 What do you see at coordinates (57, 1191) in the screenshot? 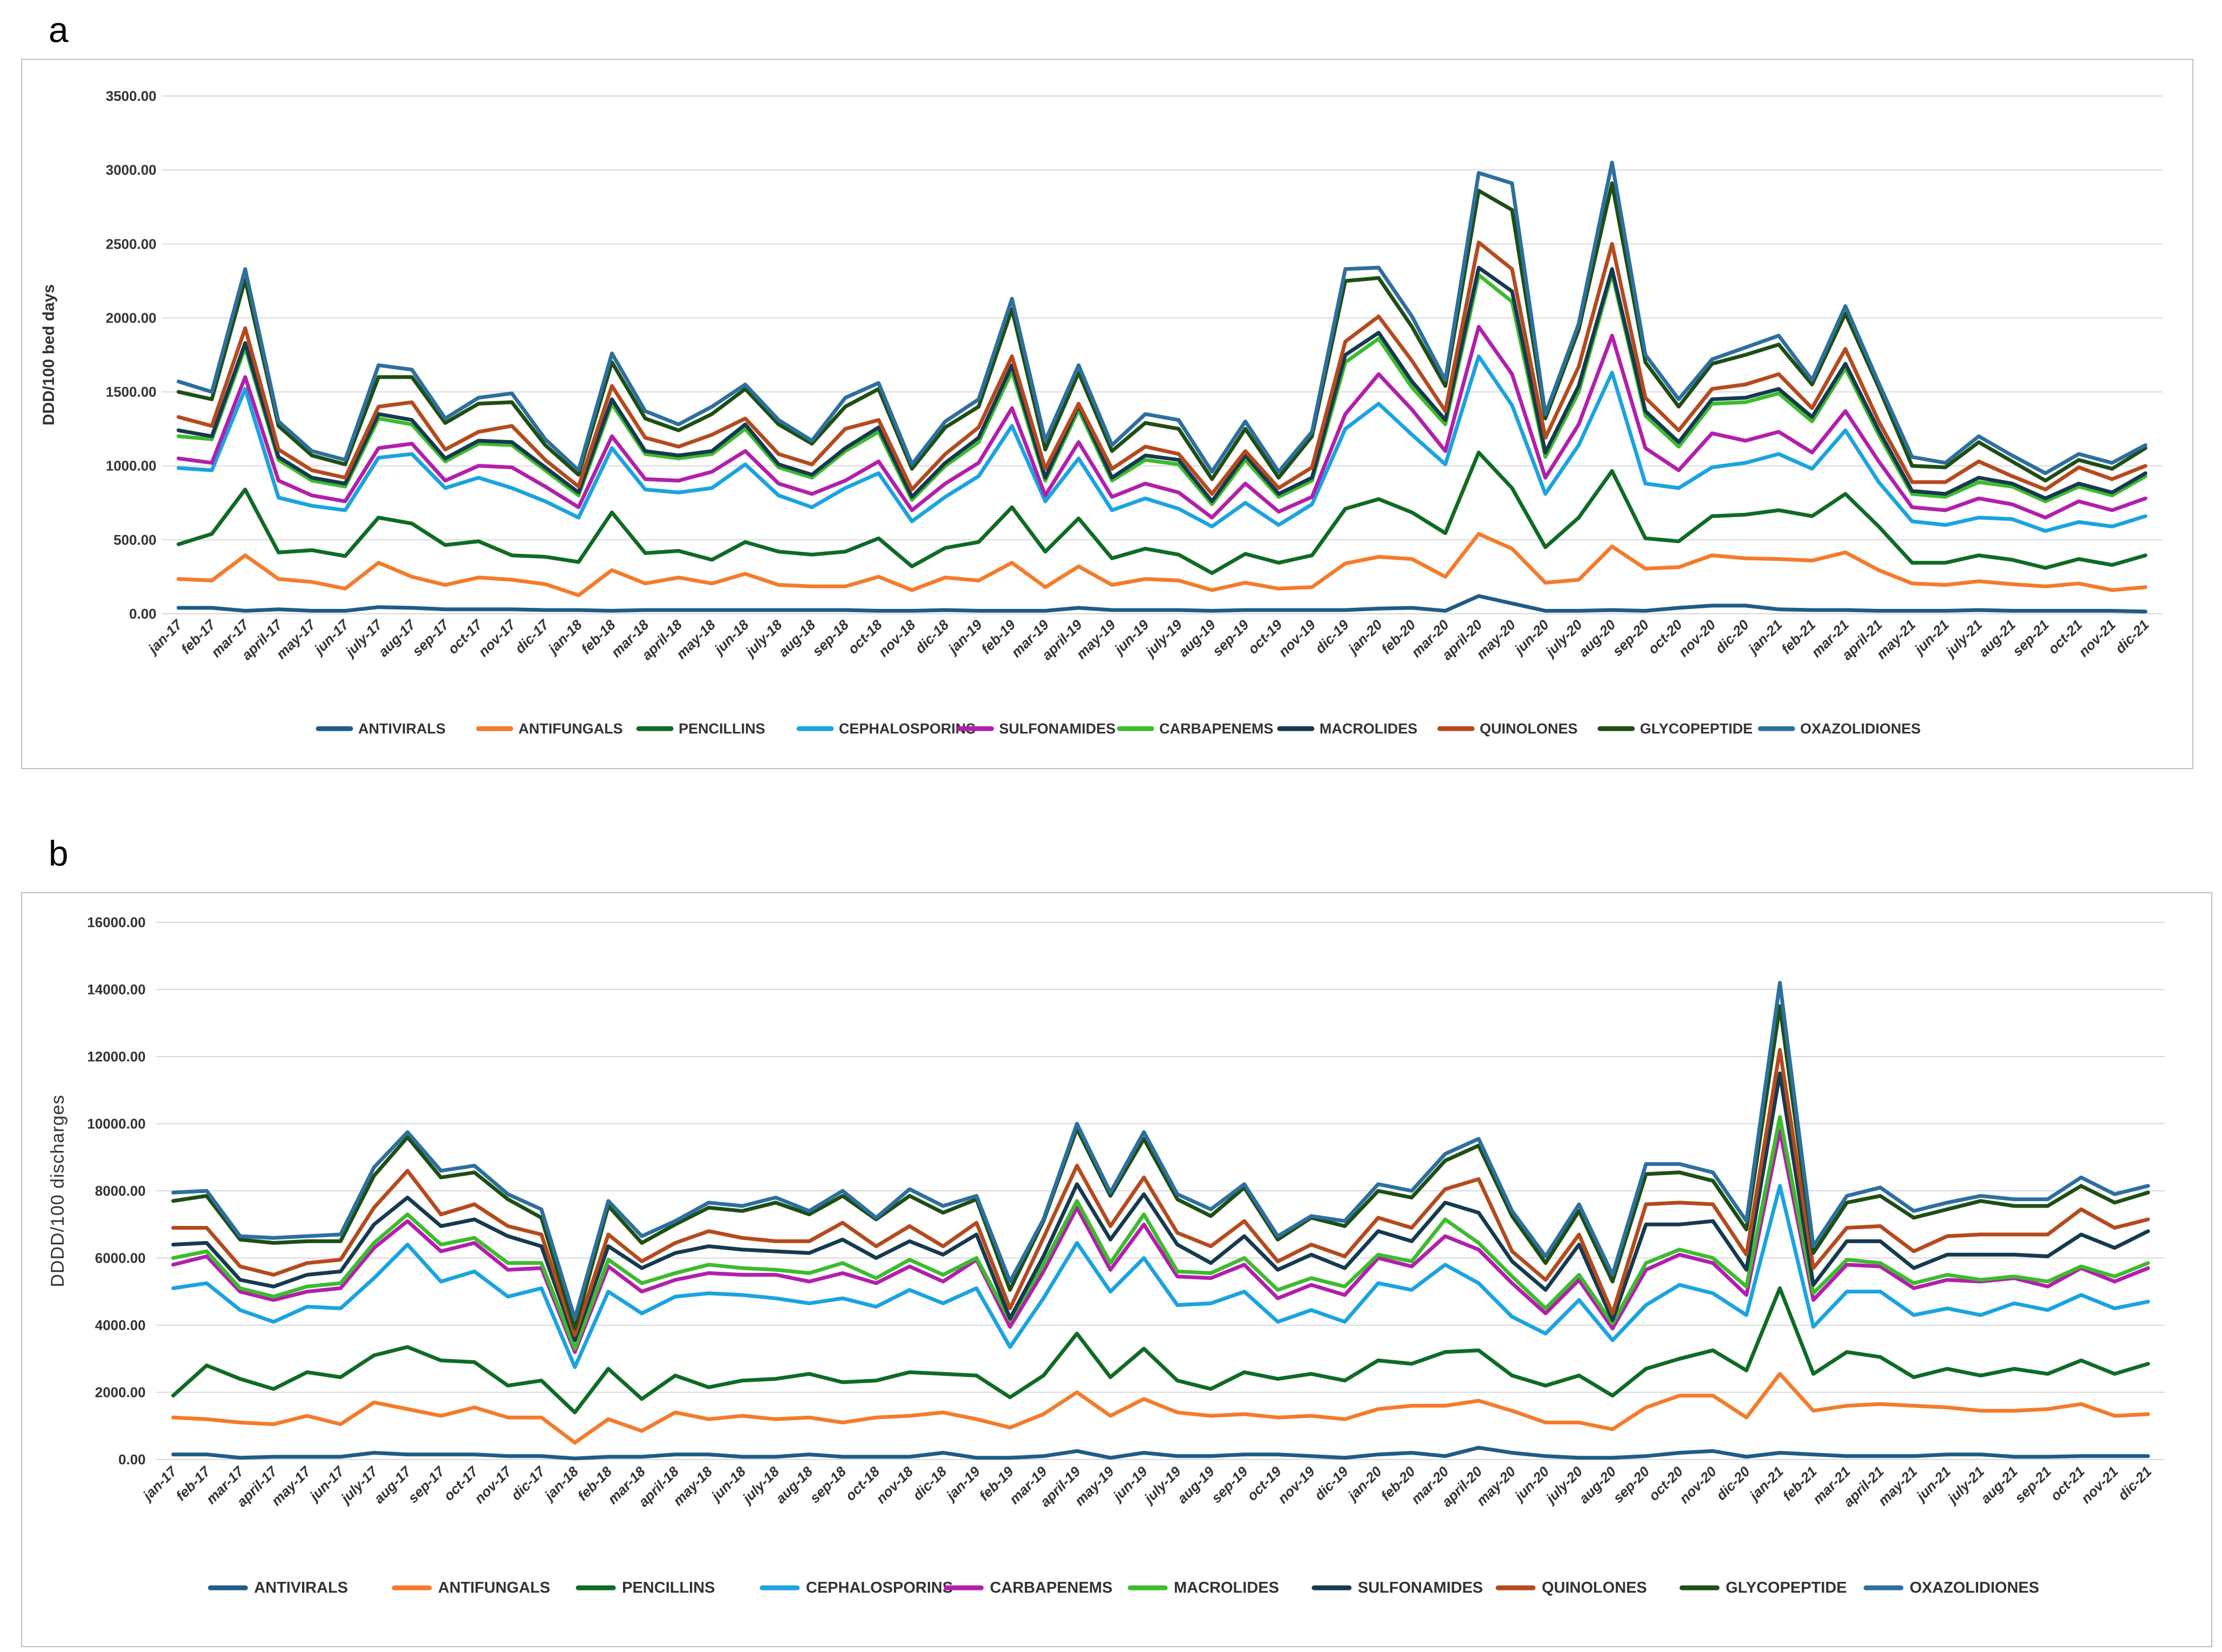
I see `y-axis-title: DDDD/100 discharges` at bounding box center [57, 1191].